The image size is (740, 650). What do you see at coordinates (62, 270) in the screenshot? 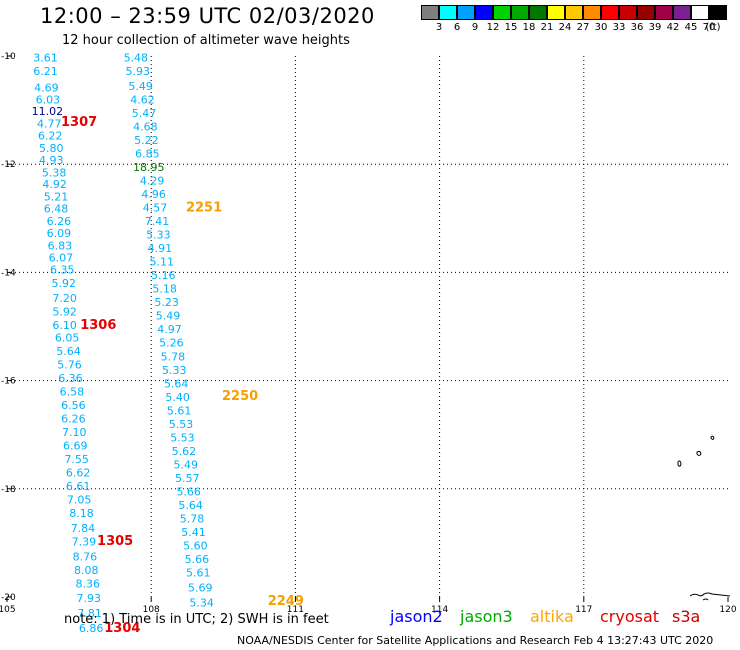
I see `wave-height-value: 6.35` at bounding box center [62, 270].